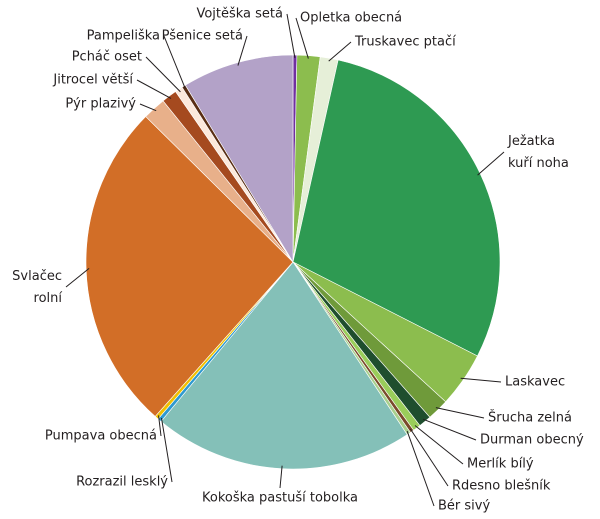  I want to click on pie-slice, so click(239, 159).